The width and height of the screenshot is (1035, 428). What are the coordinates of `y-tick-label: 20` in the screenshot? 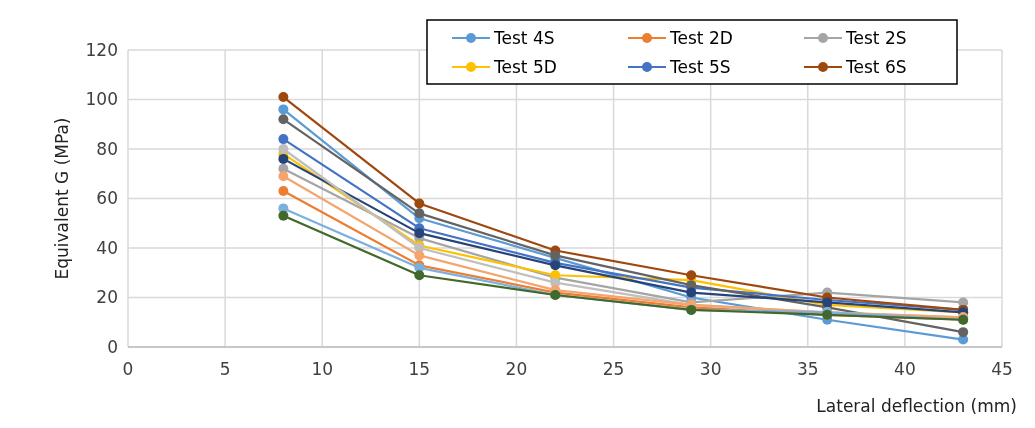 It's located at (107, 297).